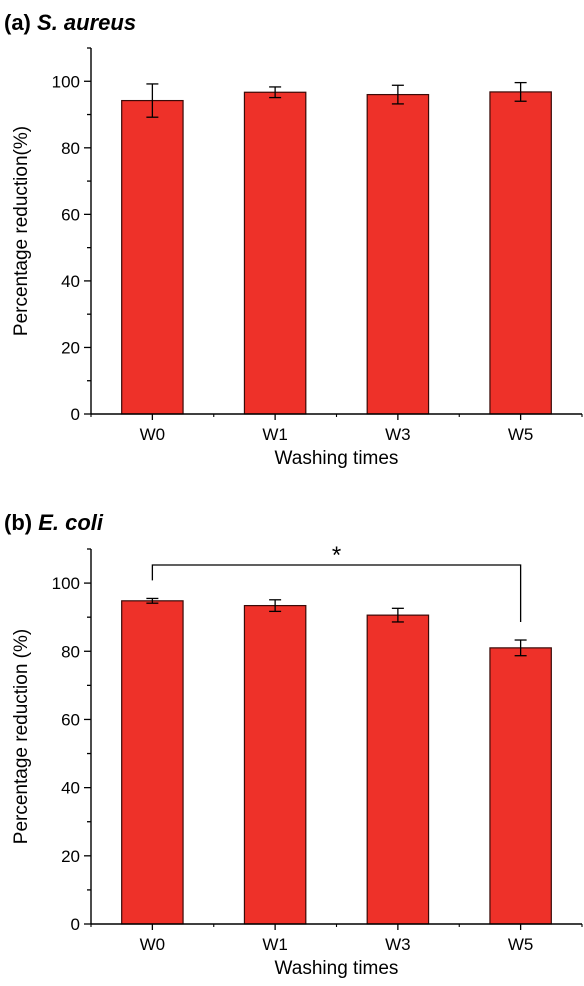 The height and width of the screenshot is (986, 584). I want to click on b-errorbar-W3, so click(397, 615).